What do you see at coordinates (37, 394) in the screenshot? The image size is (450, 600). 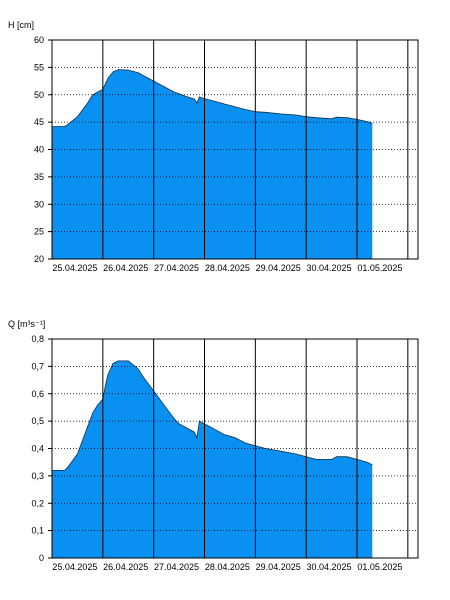 I see `y-tick-label: 0,6` at bounding box center [37, 394].